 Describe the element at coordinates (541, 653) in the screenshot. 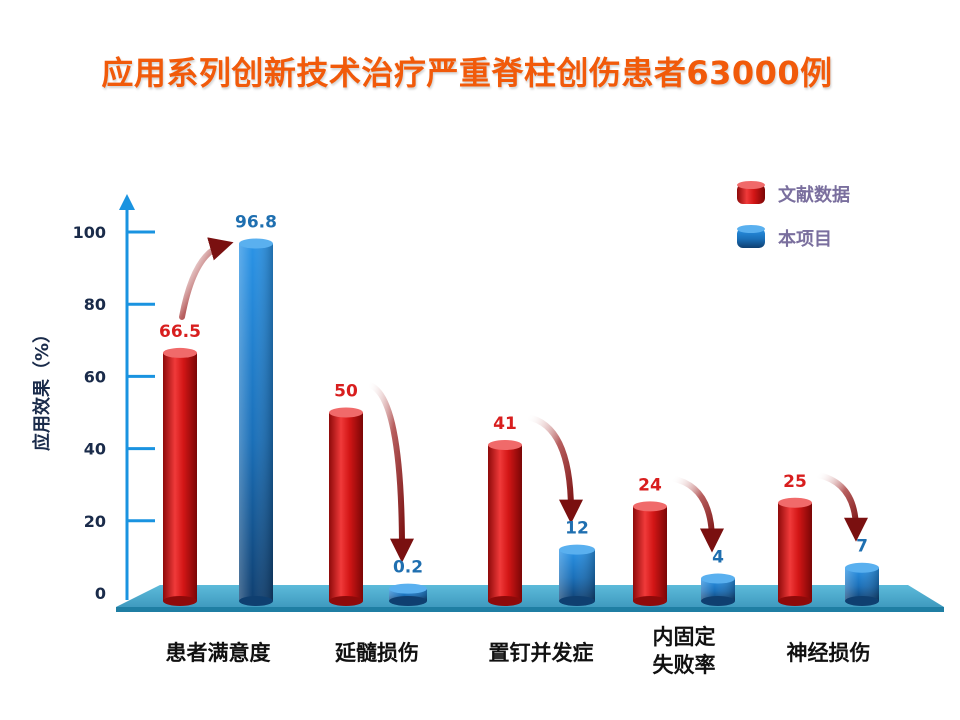

I see `category-label: 置钉并发症` at that location.